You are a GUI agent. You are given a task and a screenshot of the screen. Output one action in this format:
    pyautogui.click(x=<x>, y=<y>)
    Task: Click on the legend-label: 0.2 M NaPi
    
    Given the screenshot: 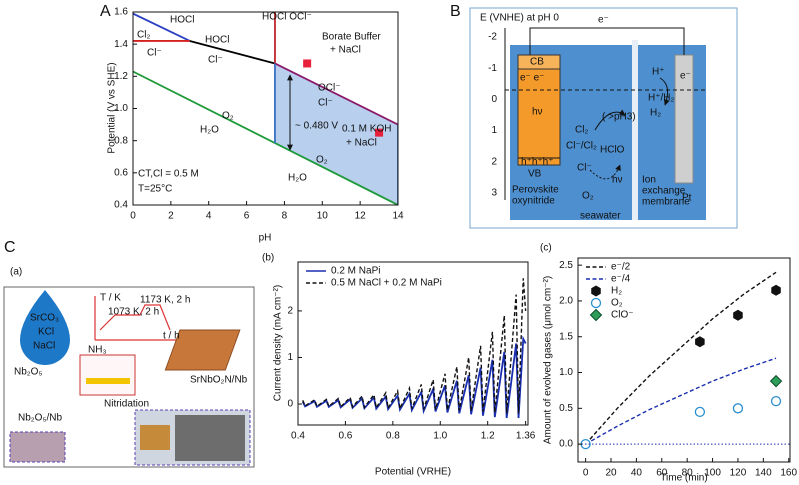 What is the action you would take?
    pyautogui.click(x=355, y=271)
    